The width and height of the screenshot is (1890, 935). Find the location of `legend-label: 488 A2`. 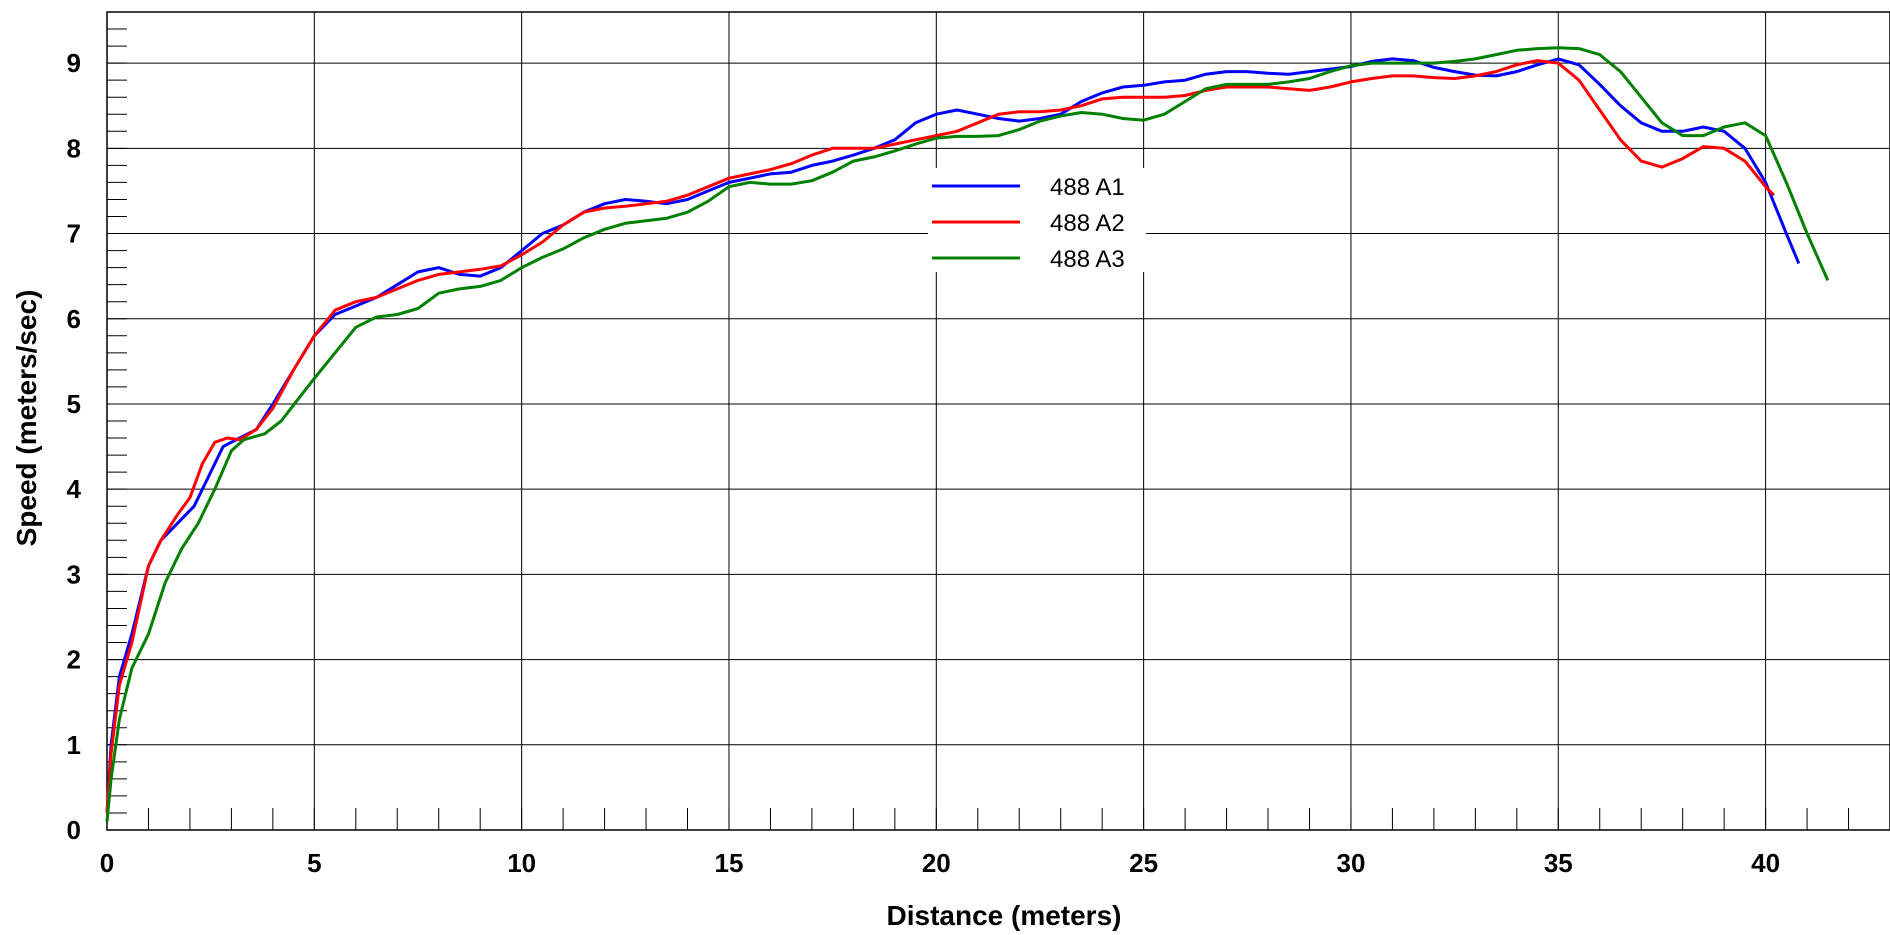

legend-label: 488 A2 is located at coordinates (1087, 223).